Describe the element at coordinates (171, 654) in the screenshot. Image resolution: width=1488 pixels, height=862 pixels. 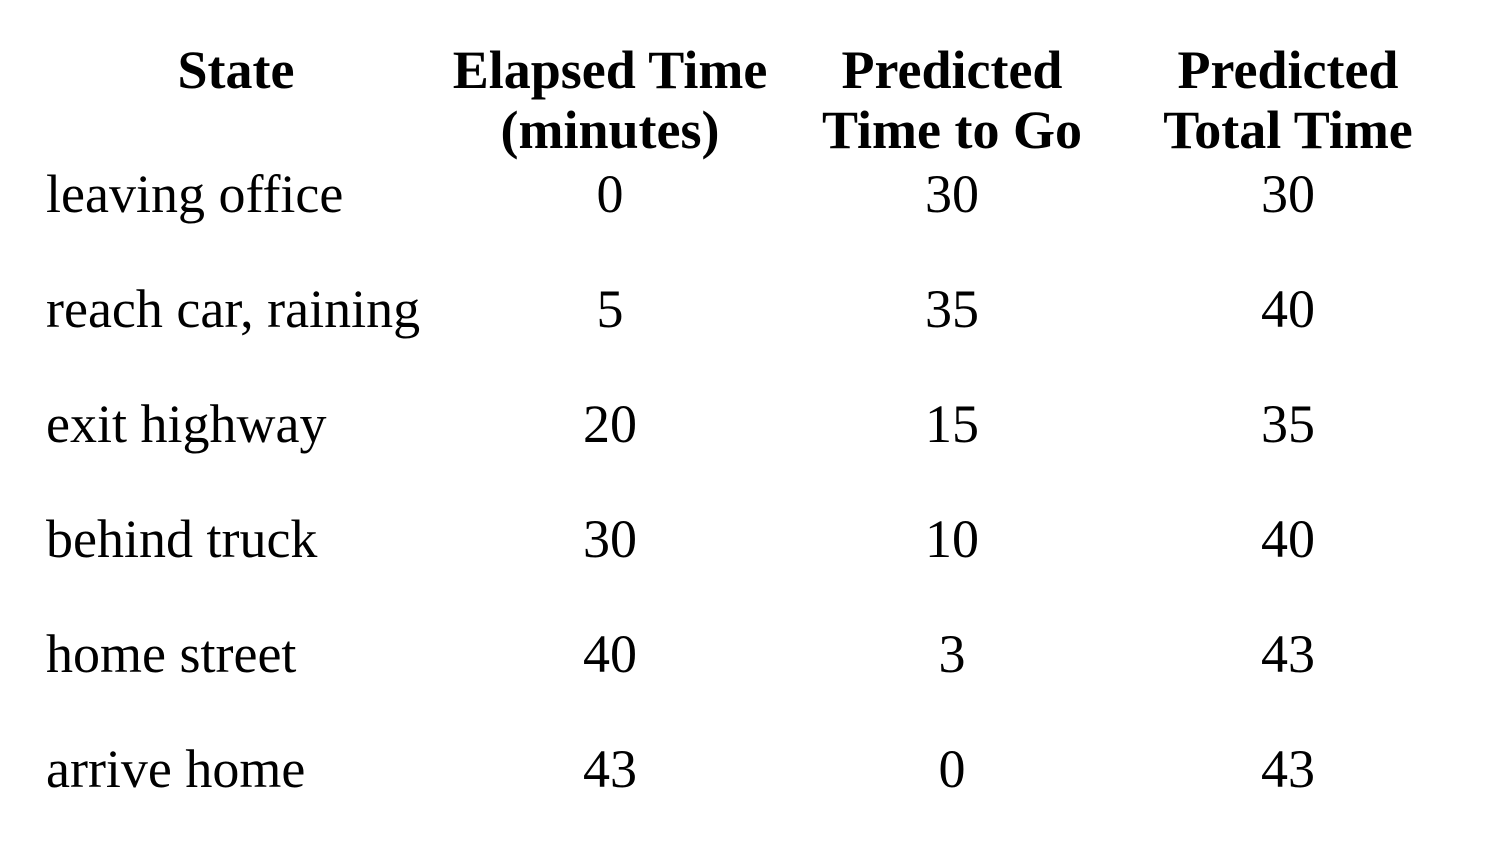
I see `row-state-cell: home street` at that location.